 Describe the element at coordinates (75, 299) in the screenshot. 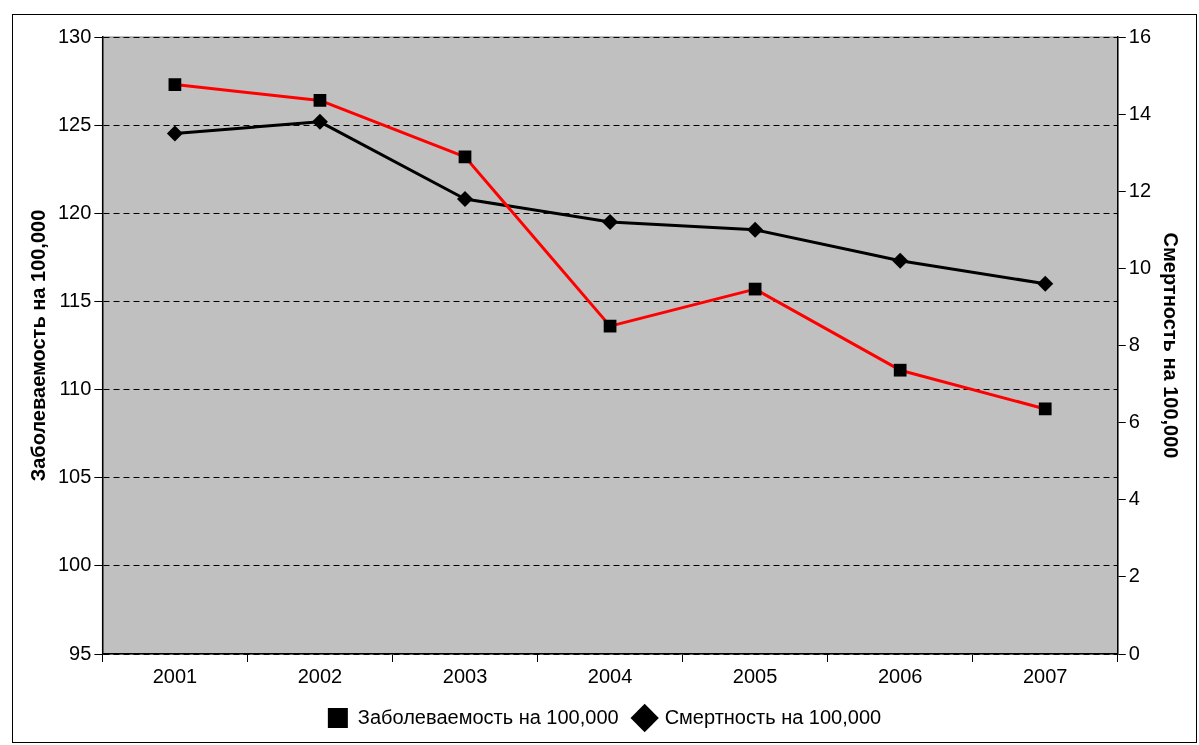

I see `y-tick-label: 115` at that location.